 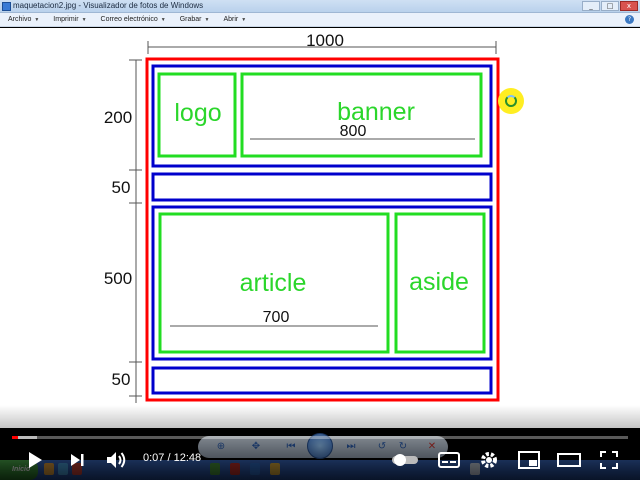 I want to click on total-width-label: 1000, so click(x=325, y=40).